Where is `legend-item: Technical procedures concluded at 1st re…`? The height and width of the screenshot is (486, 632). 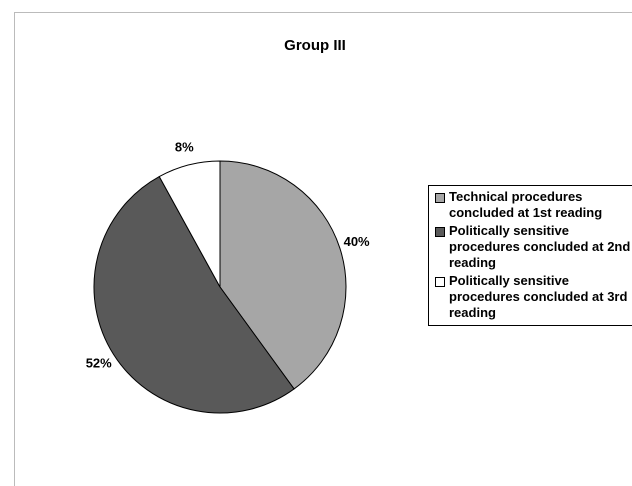
legend-item: Technical procedures concluded at 1st re… is located at coordinates (533, 205).